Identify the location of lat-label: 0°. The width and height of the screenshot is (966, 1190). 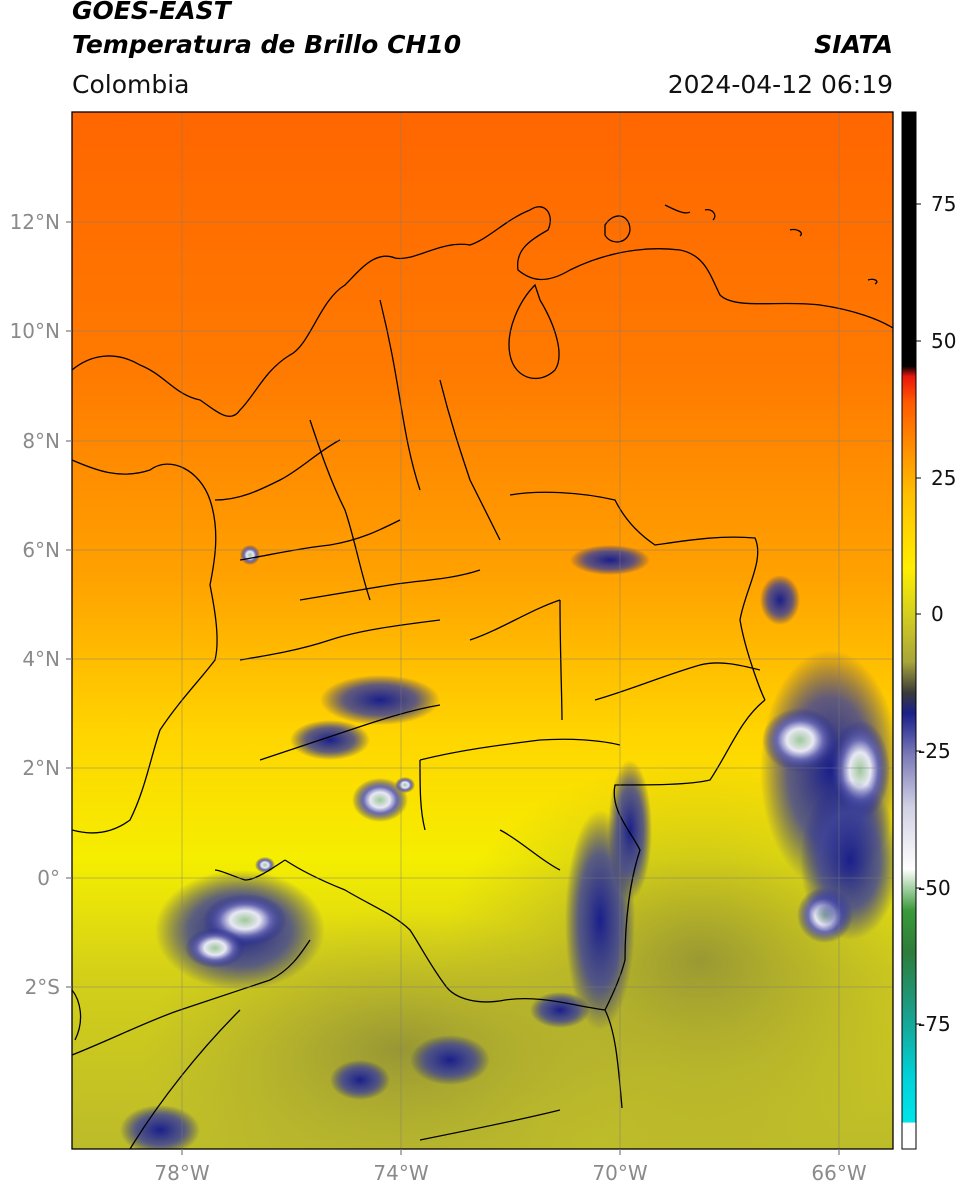
(48, 878).